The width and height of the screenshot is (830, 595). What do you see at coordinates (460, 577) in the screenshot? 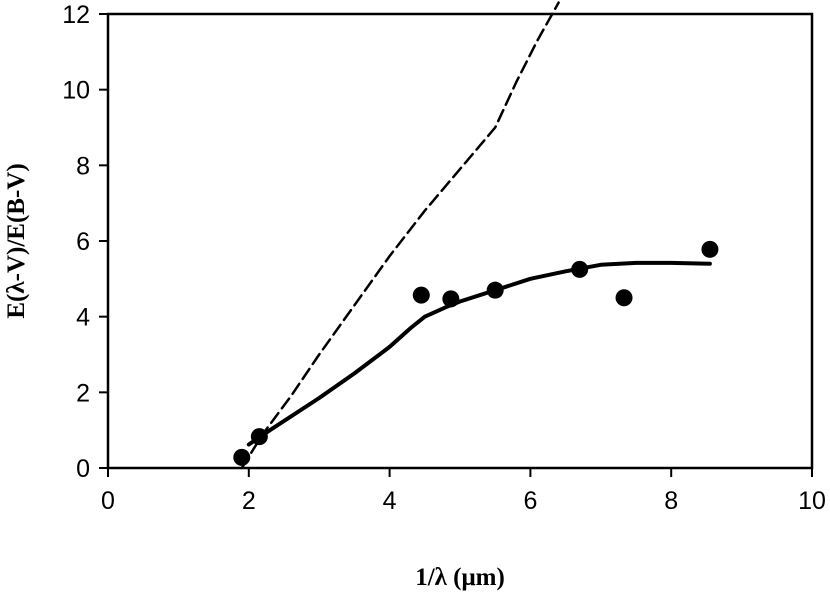
I see `x-axis-title: 1/λ (μm)` at bounding box center [460, 577].